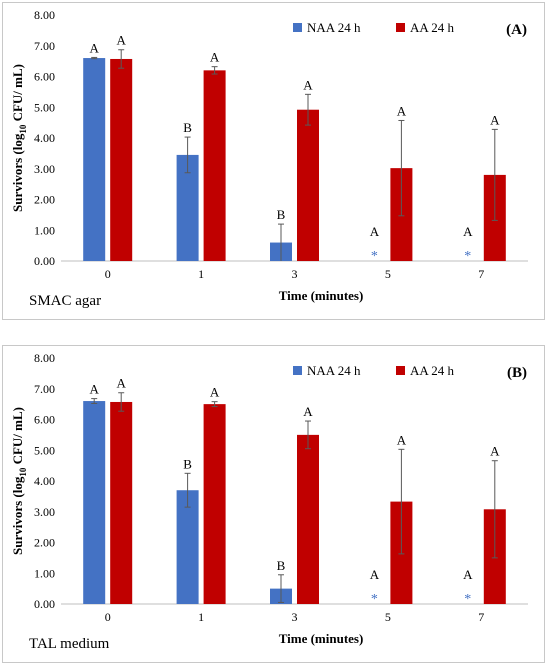 This screenshot has height=666, width=550. I want to click on medium-label: SMAC agar, so click(65, 301).